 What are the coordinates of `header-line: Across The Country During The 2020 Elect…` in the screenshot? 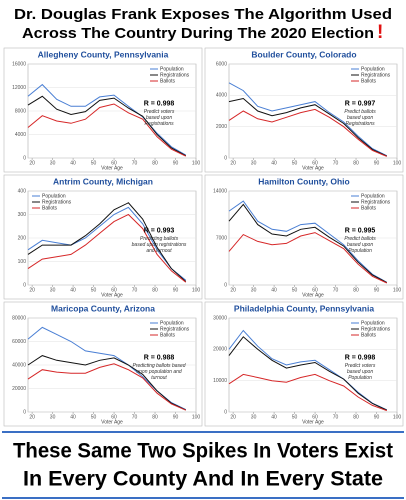 It's located at (198, 33).